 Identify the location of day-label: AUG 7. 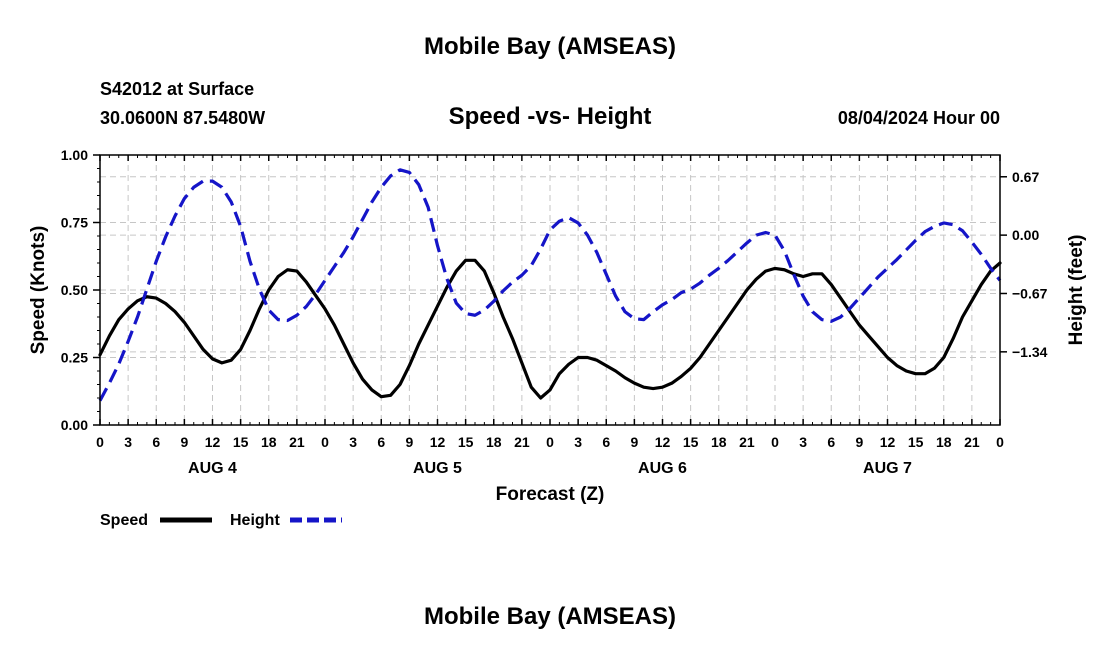
(887, 468).